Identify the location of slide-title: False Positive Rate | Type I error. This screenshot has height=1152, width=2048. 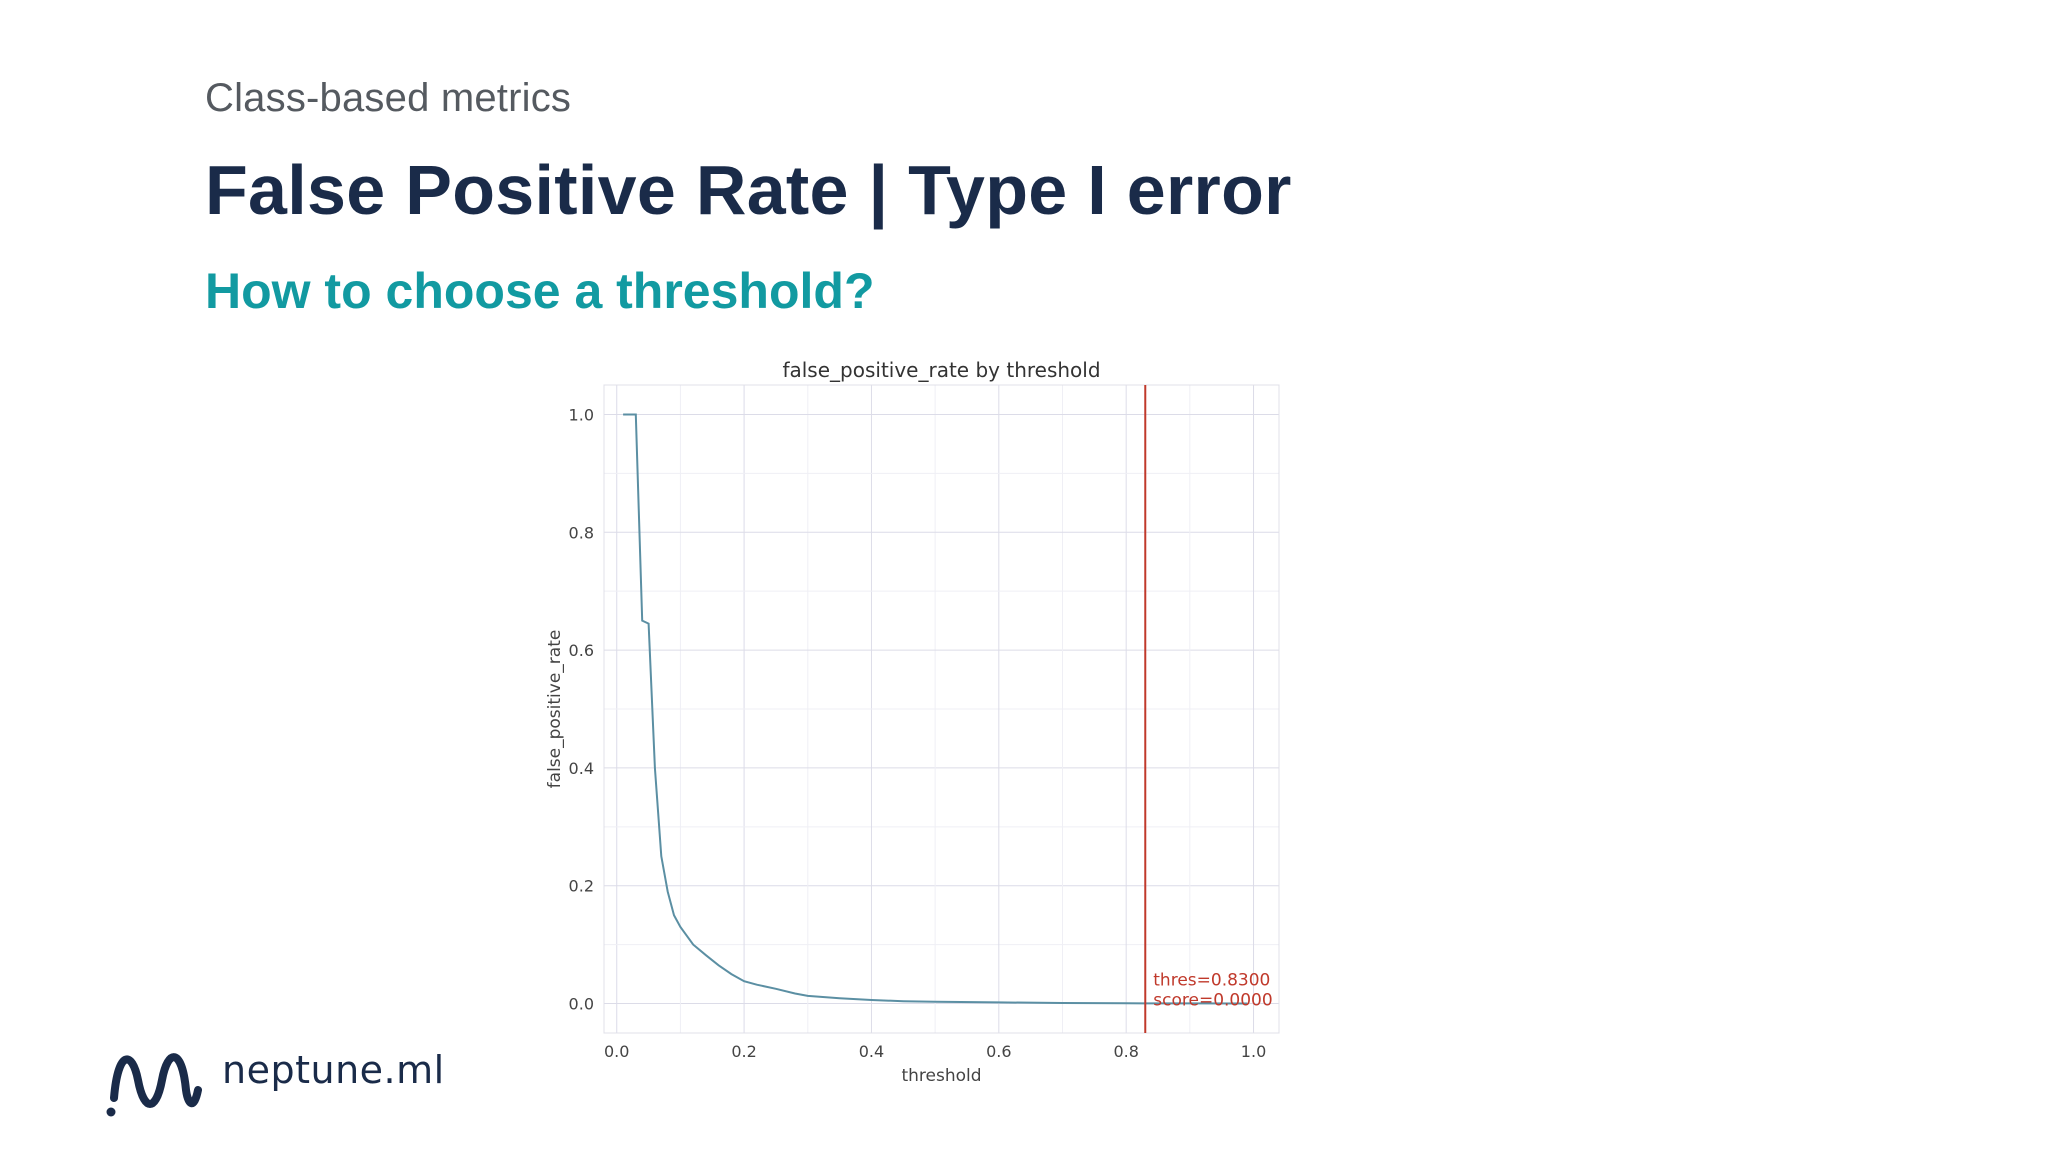
(748, 190).